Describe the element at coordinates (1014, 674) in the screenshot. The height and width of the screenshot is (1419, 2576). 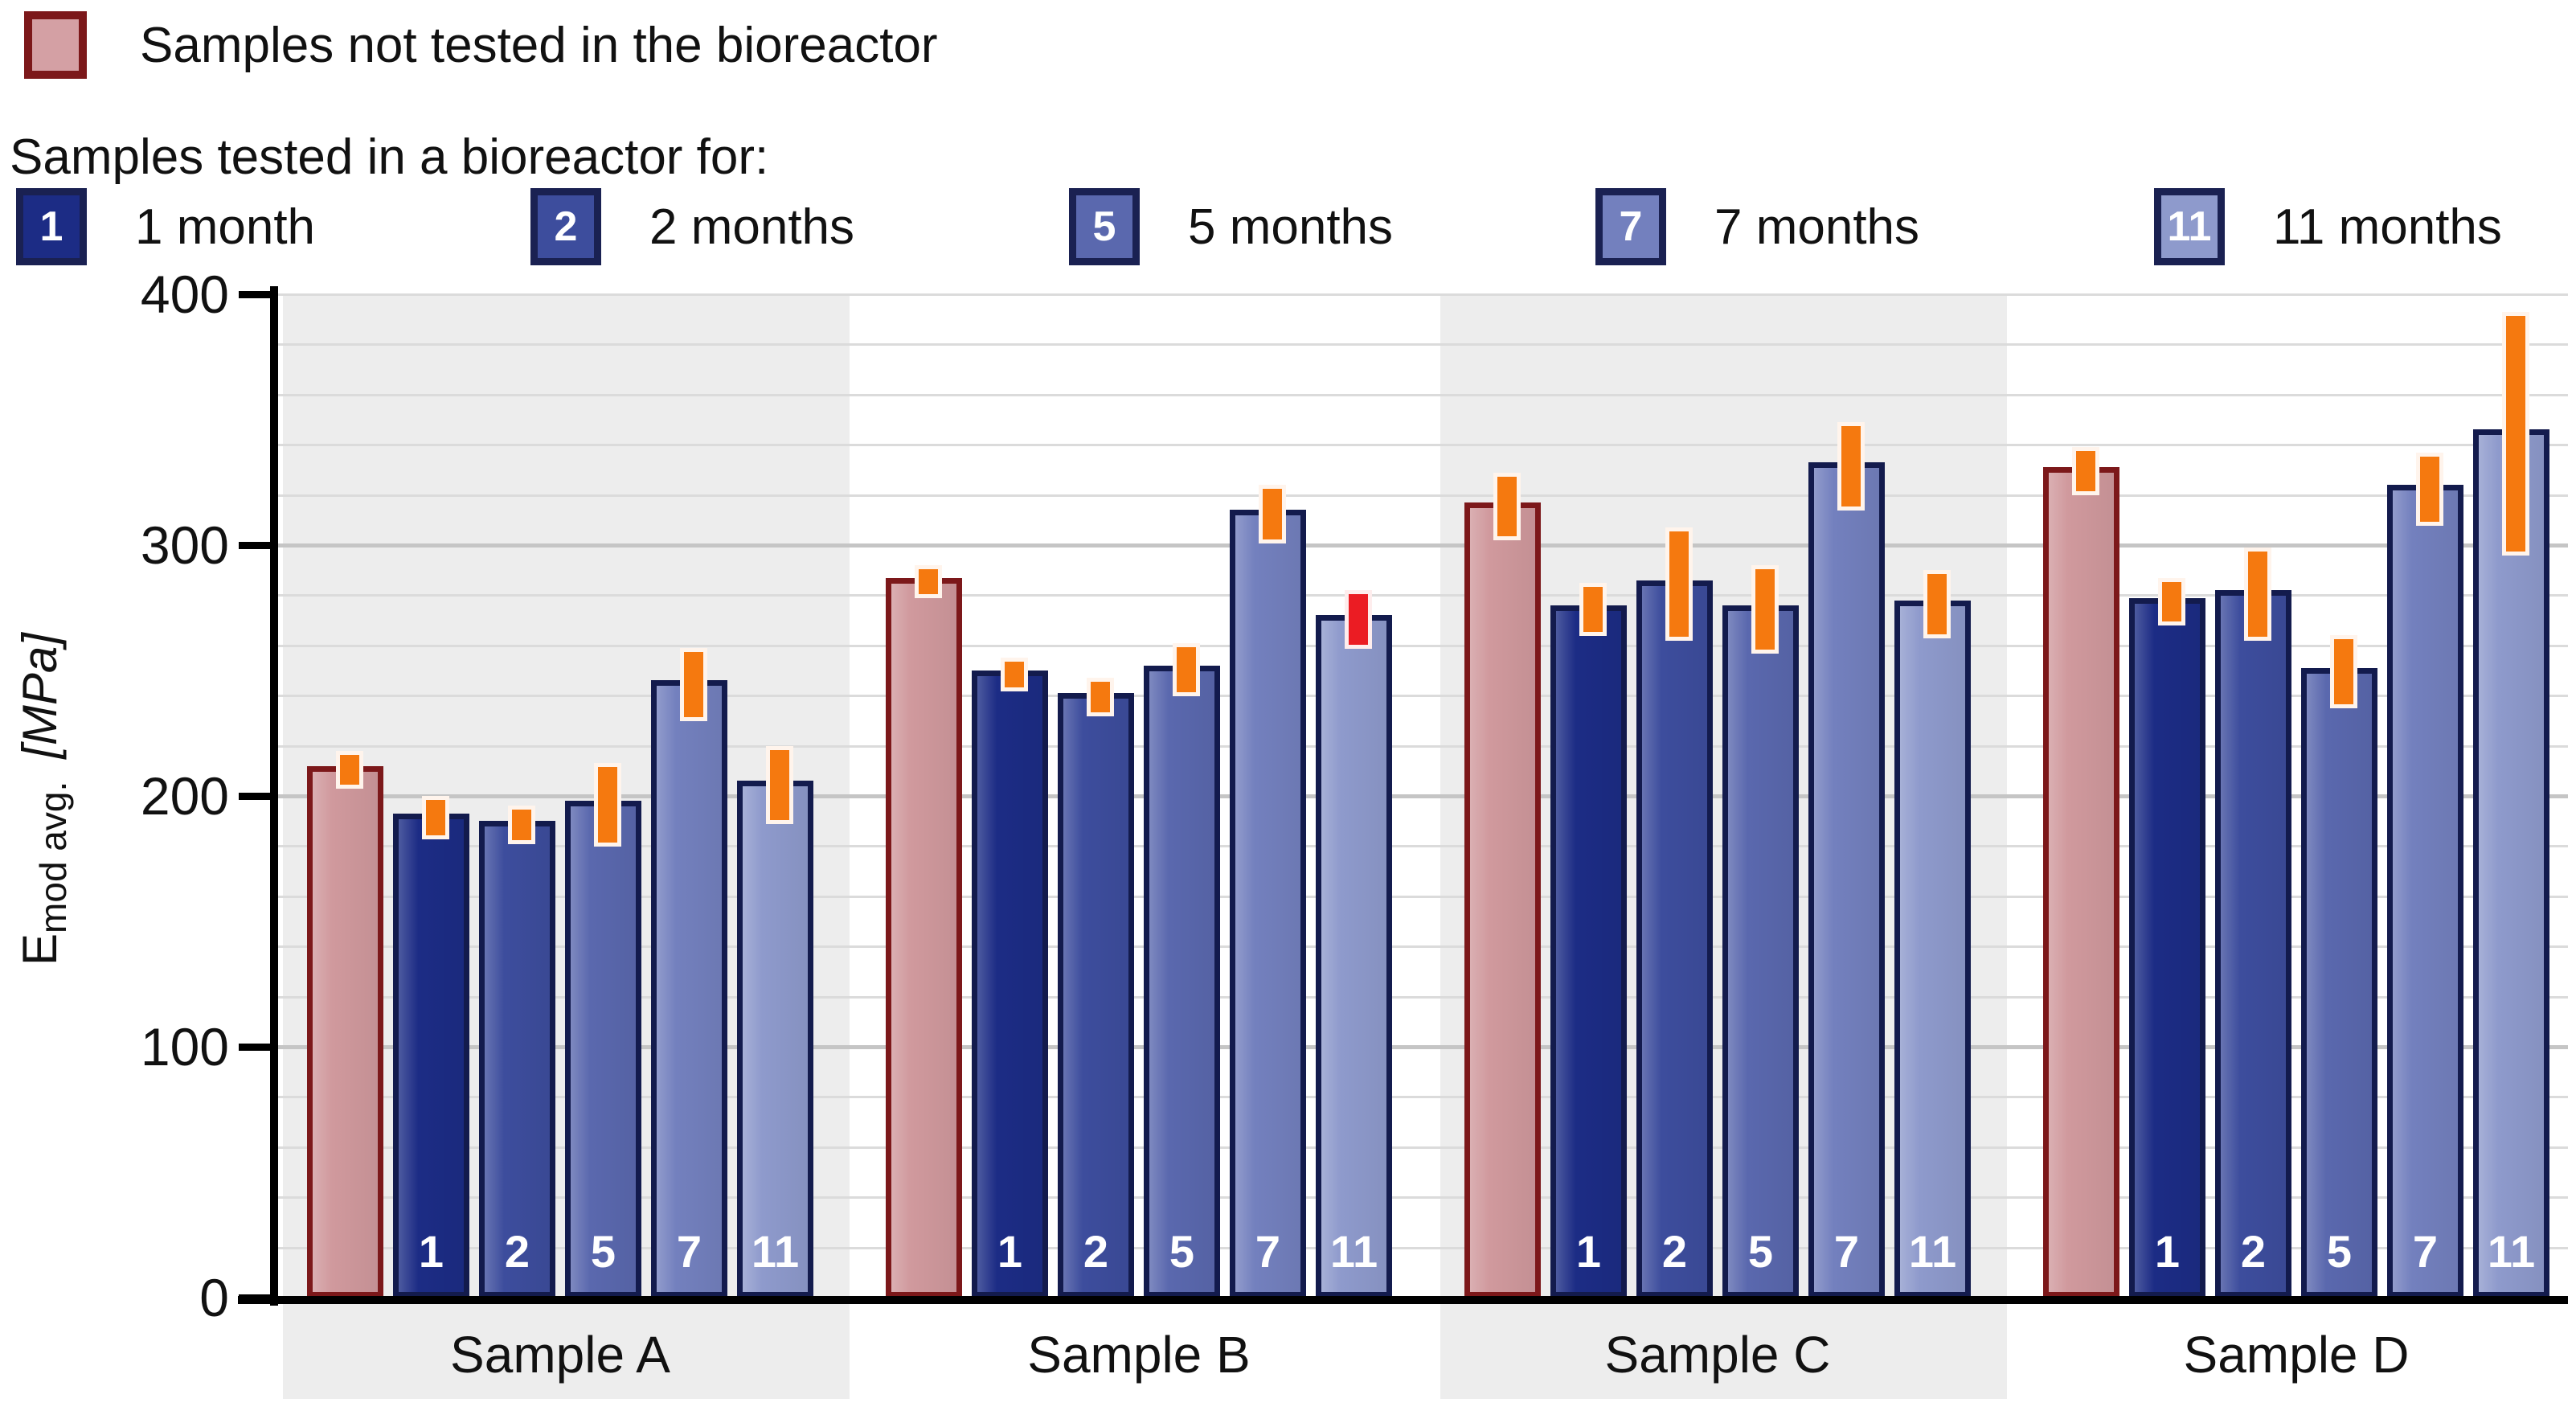
I see `error-bar-sample-b-1-month` at that location.